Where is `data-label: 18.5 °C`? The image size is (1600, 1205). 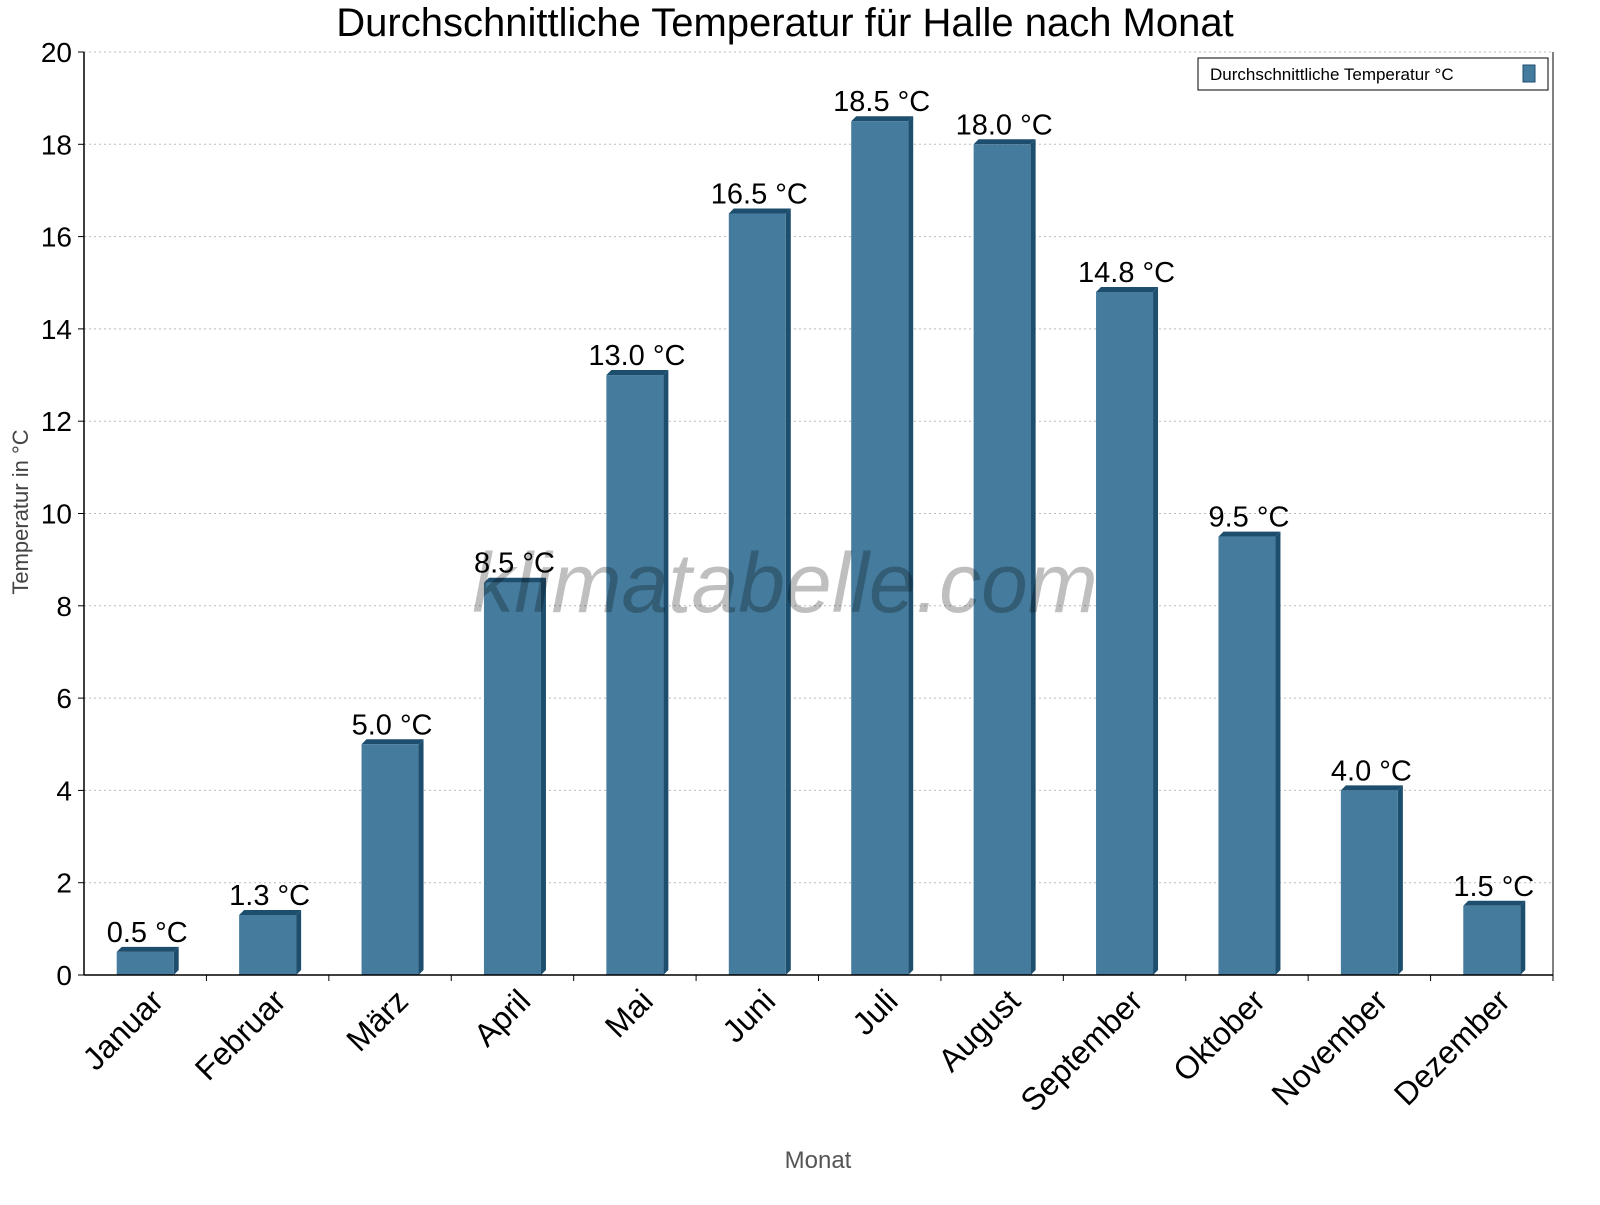 data-label: 18.5 °C is located at coordinates (881, 102).